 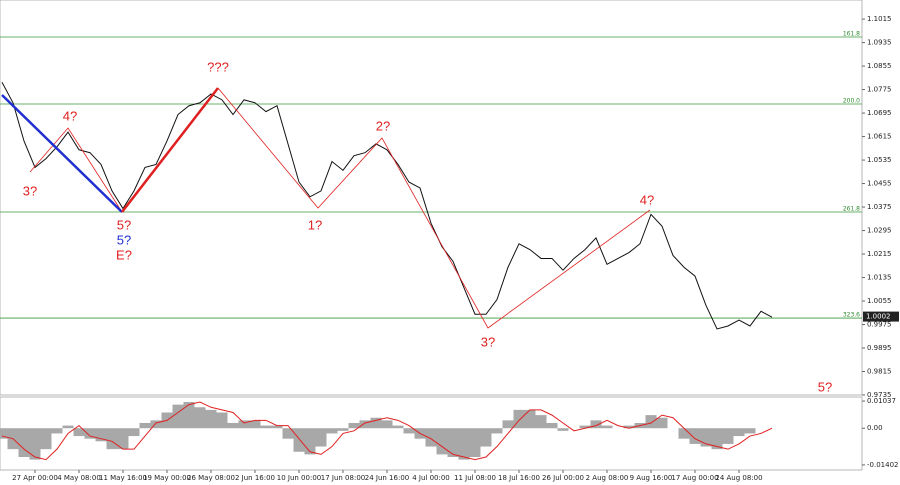 What do you see at coordinates (882, 465) in the screenshot?
I see `y-tick-label: -0.01402` at bounding box center [882, 465].